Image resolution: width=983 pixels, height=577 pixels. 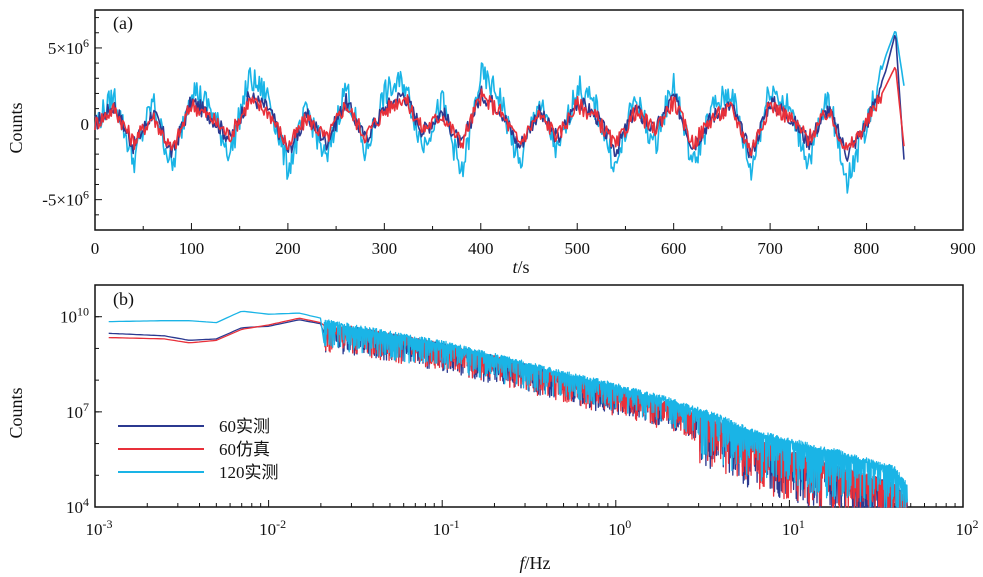 What do you see at coordinates (481, 248) in the screenshot?
I see `x-tick-label-a: 400` at bounding box center [481, 248].